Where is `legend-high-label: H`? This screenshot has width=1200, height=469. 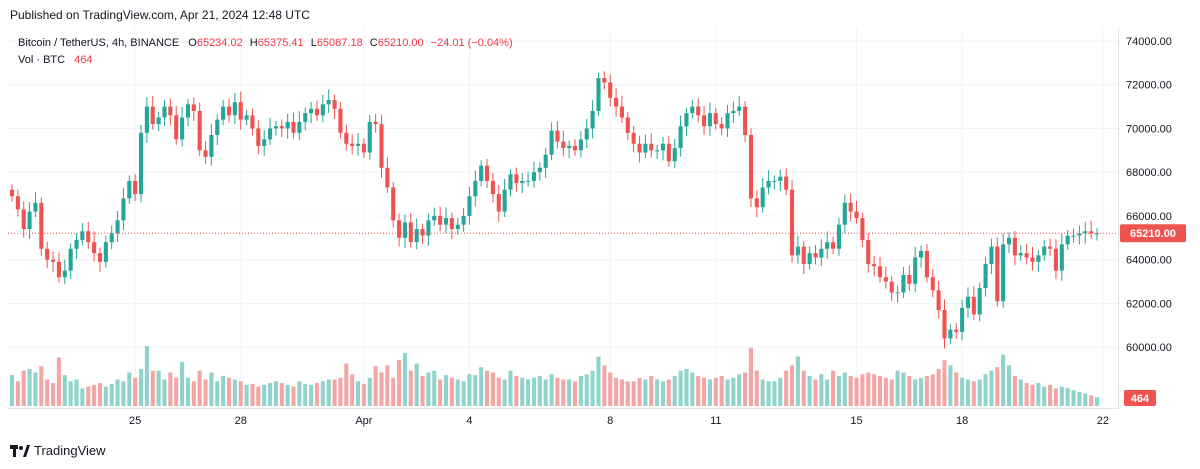
legend-high-label: H is located at coordinates (253, 43).